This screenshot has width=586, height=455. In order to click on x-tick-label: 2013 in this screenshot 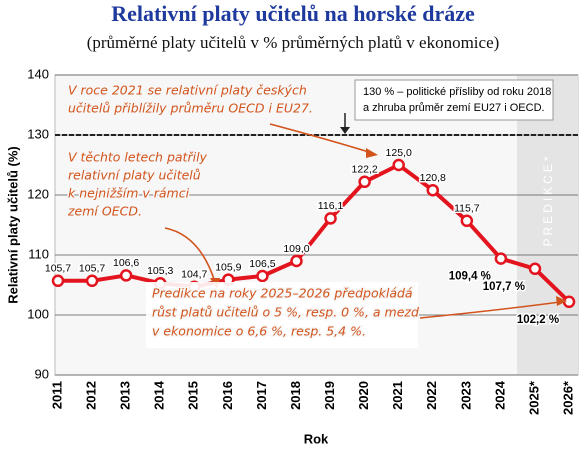, I will do `click(125, 395)`.